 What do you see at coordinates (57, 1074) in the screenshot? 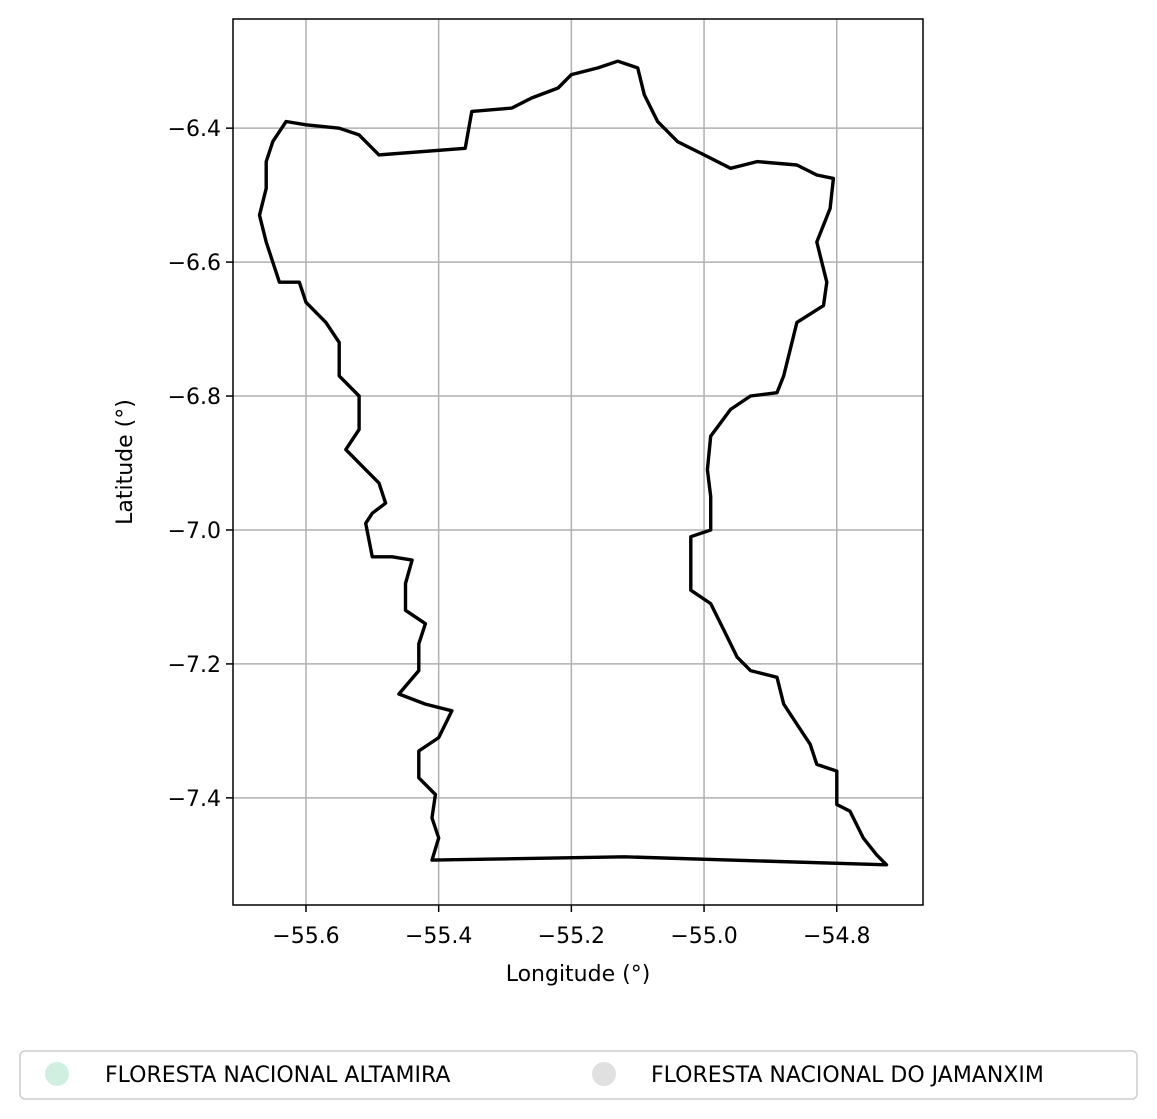
I see `legend-marker-altamira` at bounding box center [57, 1074].